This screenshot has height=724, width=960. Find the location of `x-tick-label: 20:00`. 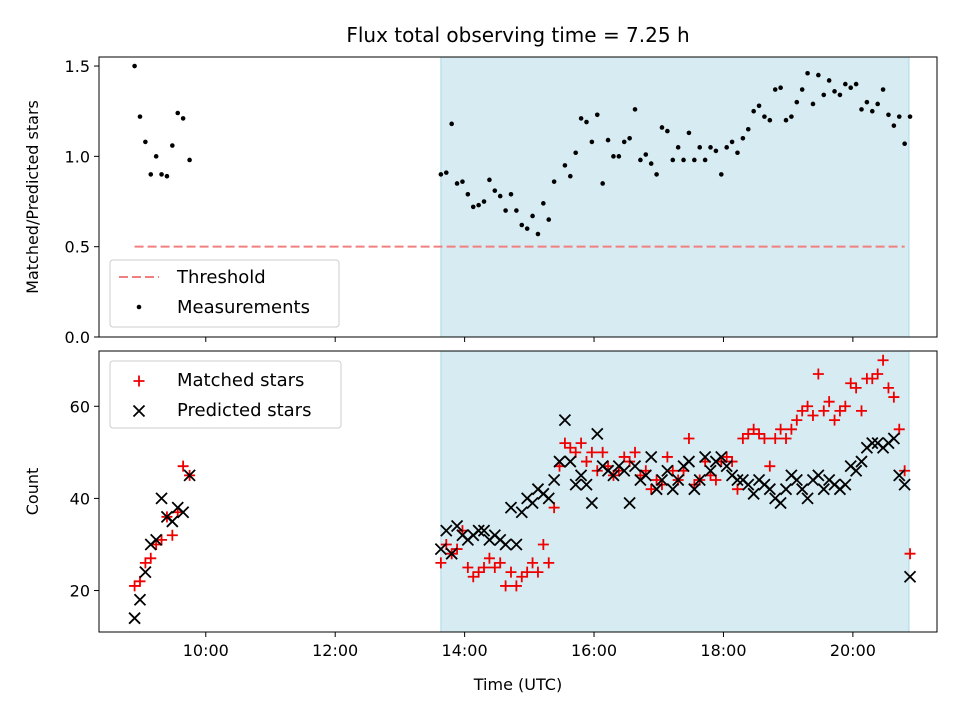

x-tick-label: 20:00 is located at coordinates (853, 650).